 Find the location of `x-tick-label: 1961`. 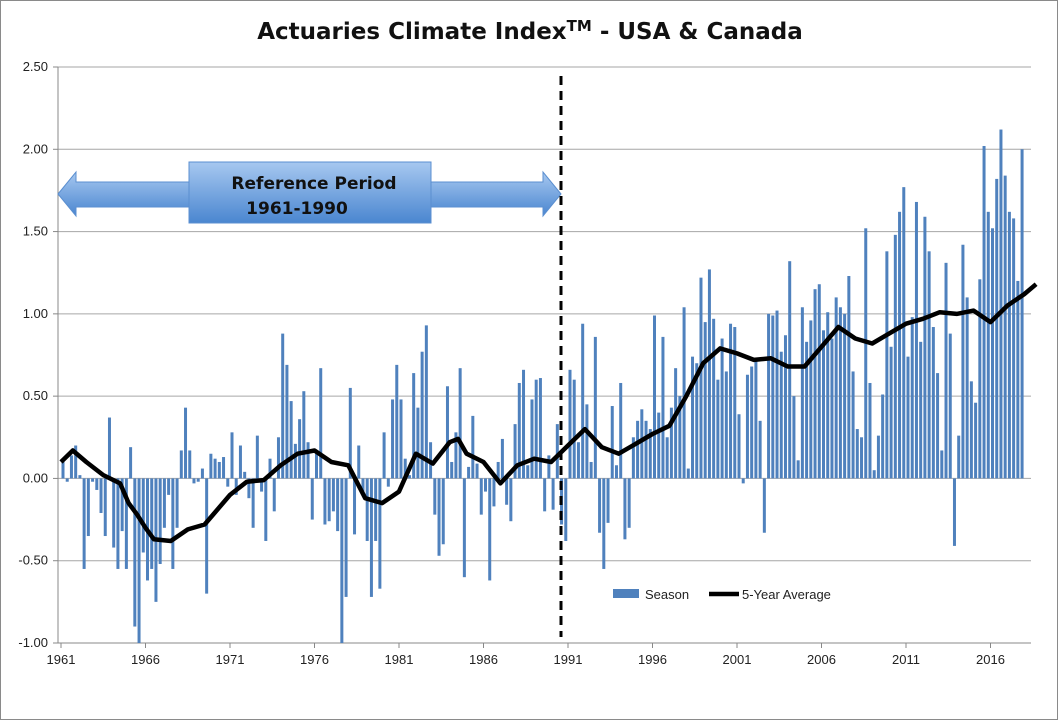

x-tick-label: 1961 is located at coordinates (61, 659).